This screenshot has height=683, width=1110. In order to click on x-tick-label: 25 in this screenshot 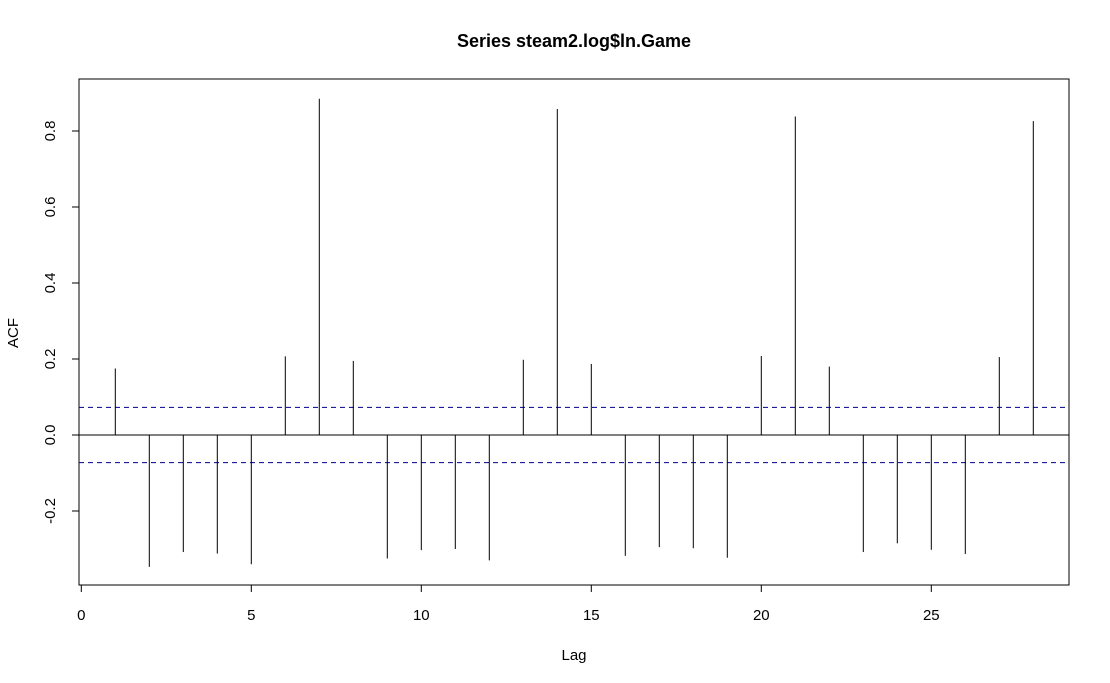, I will do `click(931, 615)`.